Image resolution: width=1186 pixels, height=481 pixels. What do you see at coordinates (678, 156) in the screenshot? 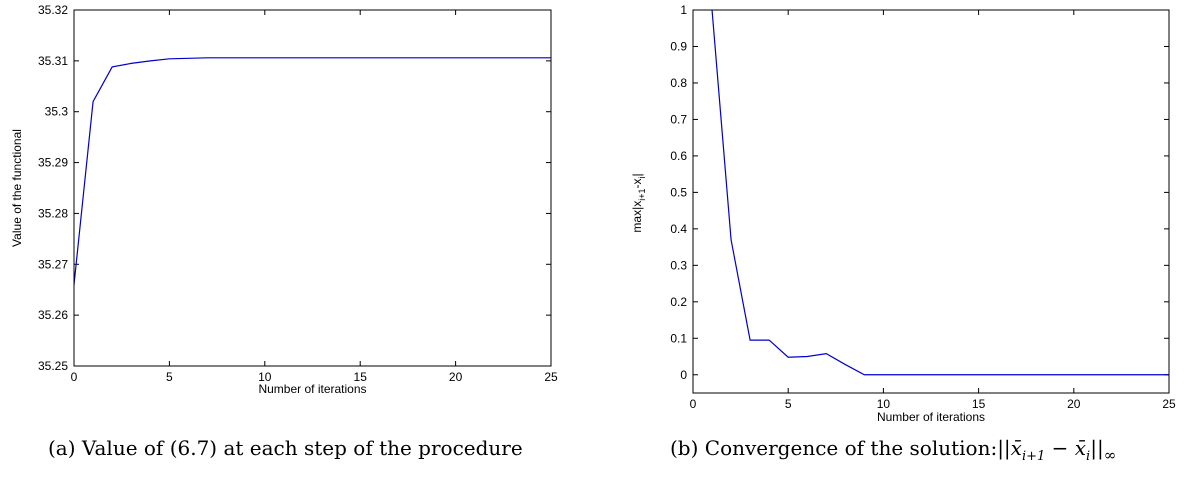
I see `chart-b-y-tick-label: 0.6` at bounding box center [678, 156].